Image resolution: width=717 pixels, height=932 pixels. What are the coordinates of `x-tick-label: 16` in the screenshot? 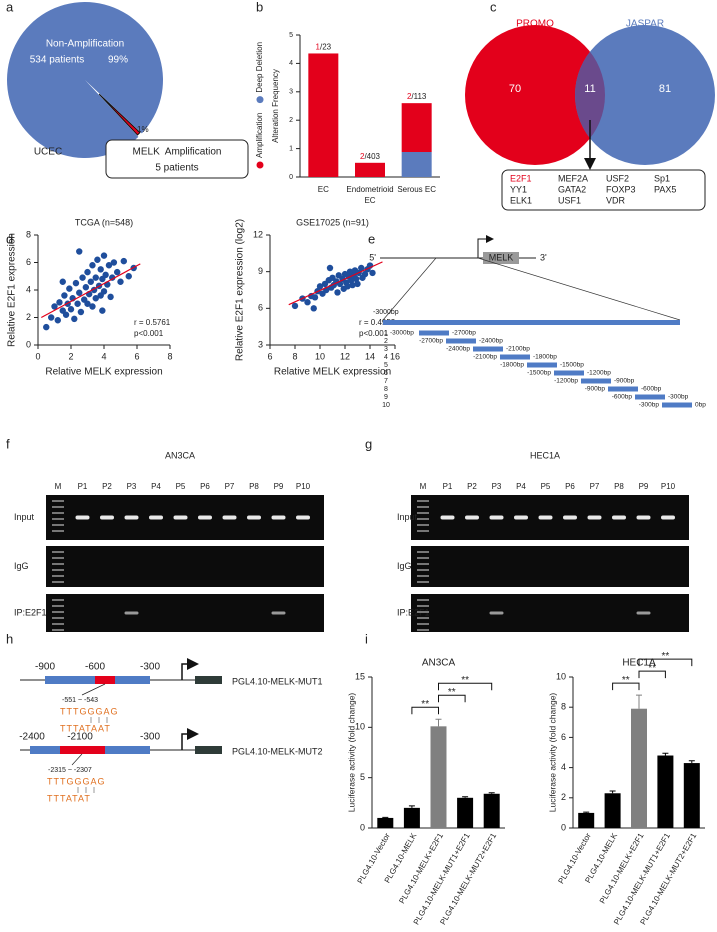 It's located at (395, 356).